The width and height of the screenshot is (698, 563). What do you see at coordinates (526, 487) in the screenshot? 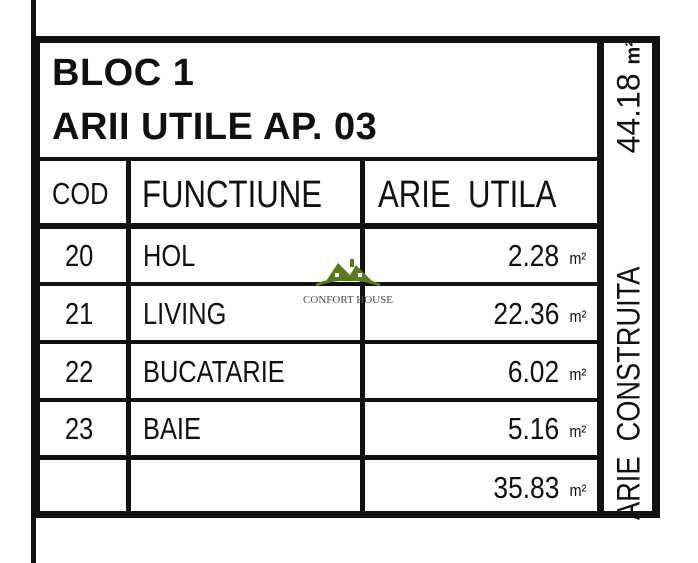
I see `total-value: 35.83` at bounding box center [526, 487].